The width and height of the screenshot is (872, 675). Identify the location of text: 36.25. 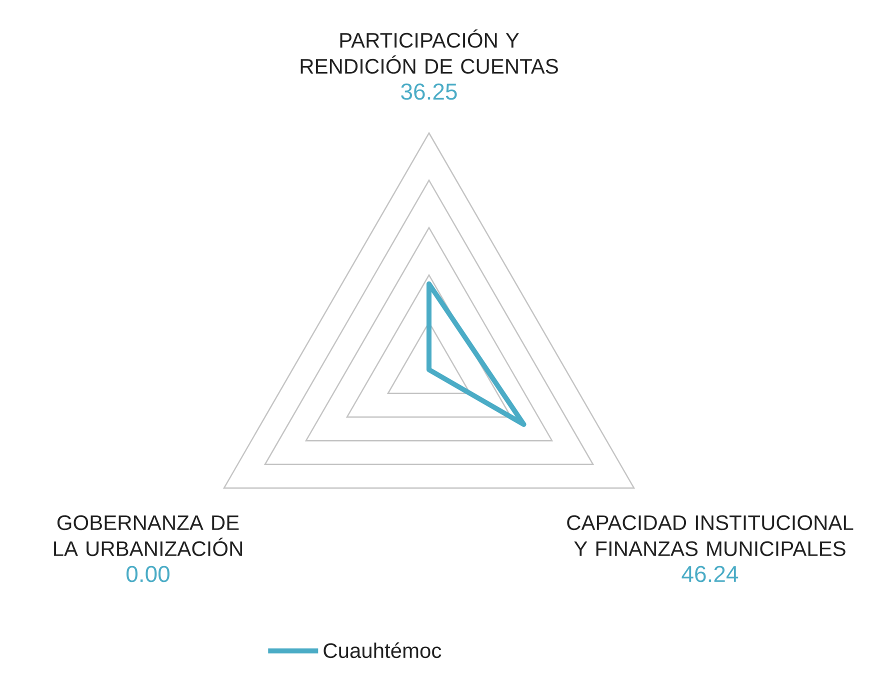
(429, 92).